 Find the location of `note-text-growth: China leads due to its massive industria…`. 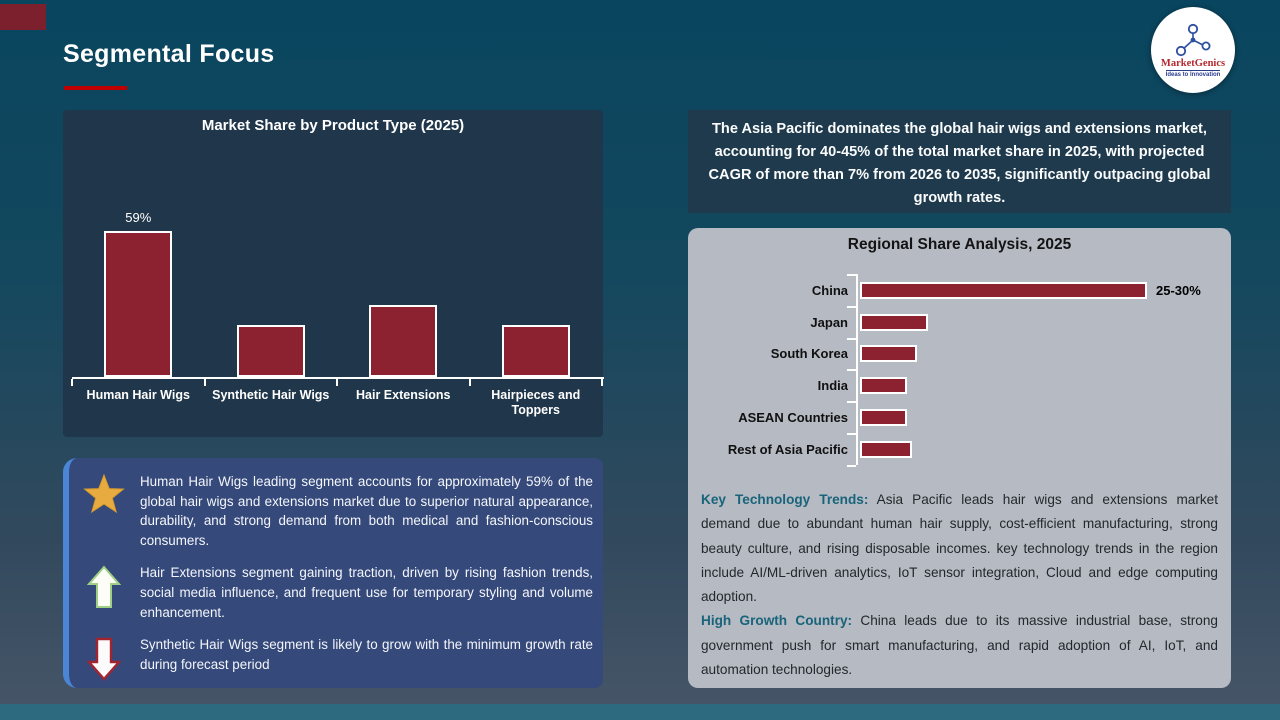

note-text-growth: China leads due to its massive industria… is located at coordinates (959, 645).